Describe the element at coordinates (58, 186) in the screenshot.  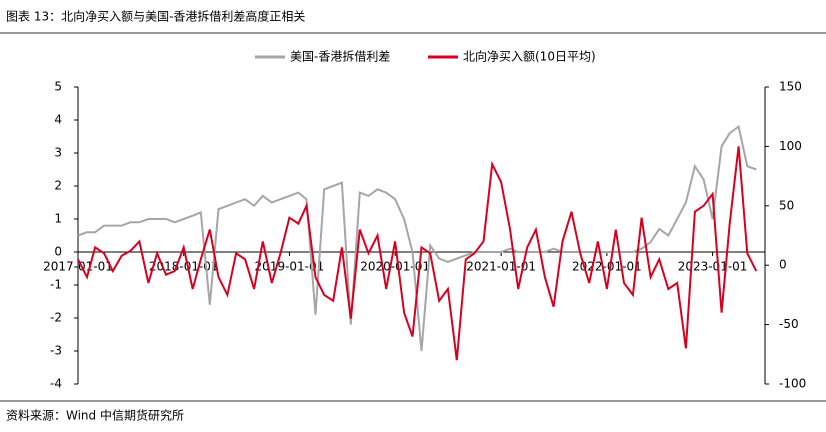
I see `y-tick-label: 2` at that location.